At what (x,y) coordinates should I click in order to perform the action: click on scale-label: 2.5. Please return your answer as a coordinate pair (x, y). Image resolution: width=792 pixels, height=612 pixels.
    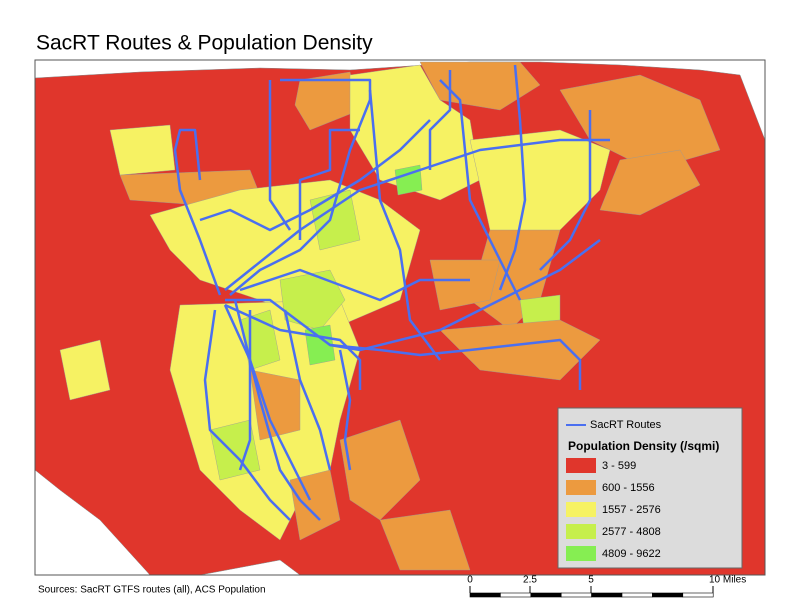
    Looking at the image, I should click on (530, 580).